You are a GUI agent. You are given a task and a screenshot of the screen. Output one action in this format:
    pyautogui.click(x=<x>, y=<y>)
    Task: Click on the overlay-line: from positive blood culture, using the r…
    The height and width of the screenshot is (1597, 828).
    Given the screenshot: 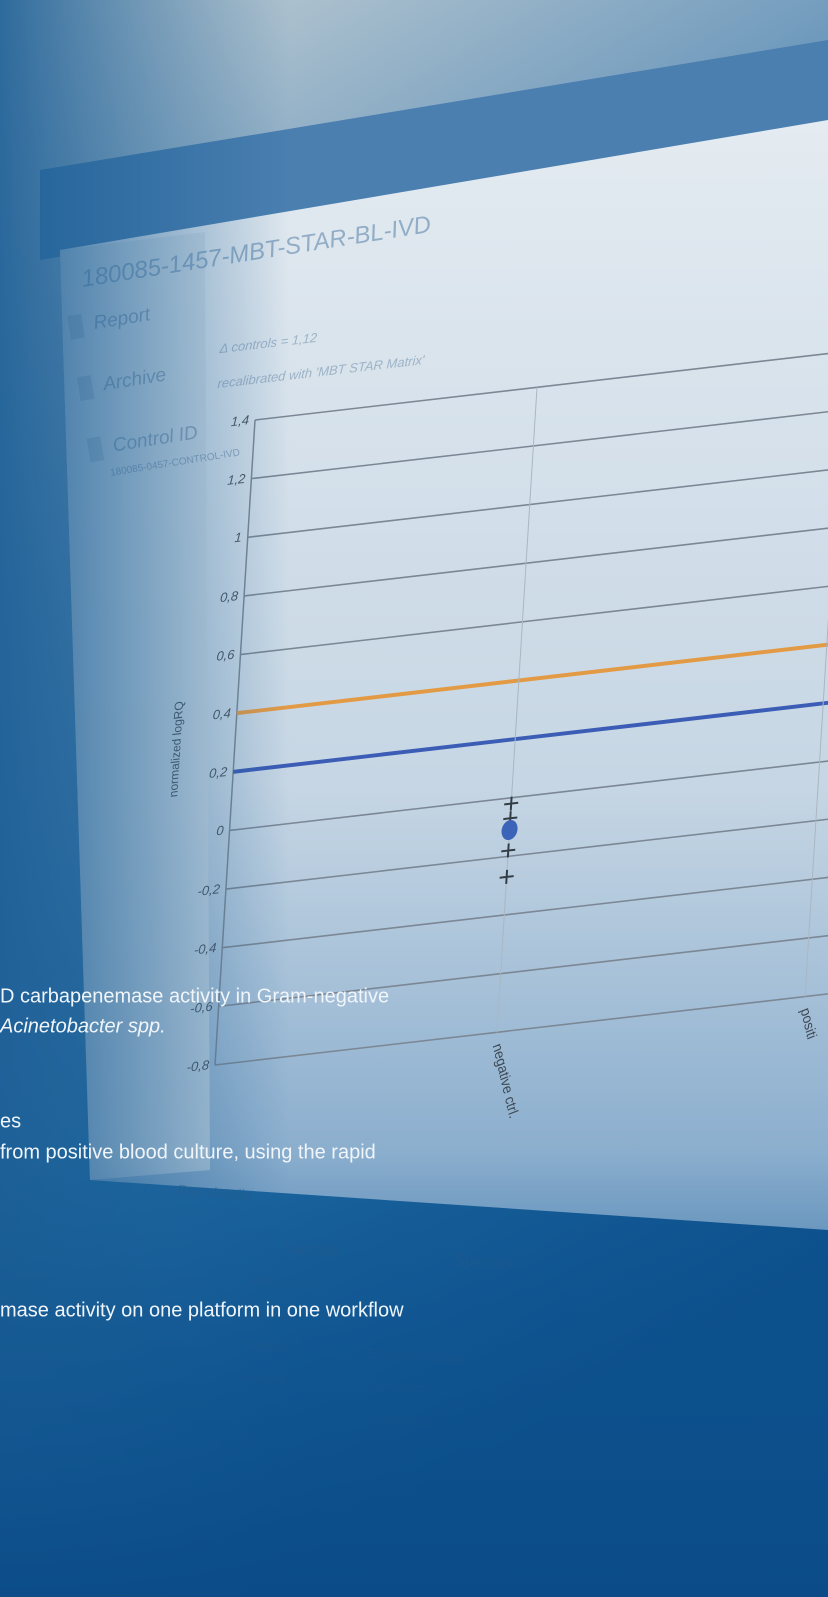 What is the action you would take?
    pyautogui.click(x=188, y=1152)
    